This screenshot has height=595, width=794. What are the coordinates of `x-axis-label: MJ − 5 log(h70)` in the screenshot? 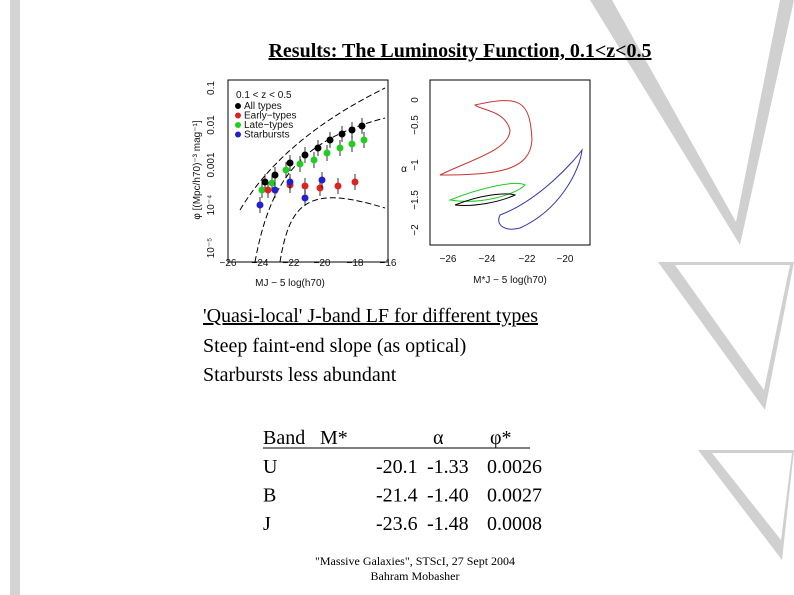 It's located at (290, 283).